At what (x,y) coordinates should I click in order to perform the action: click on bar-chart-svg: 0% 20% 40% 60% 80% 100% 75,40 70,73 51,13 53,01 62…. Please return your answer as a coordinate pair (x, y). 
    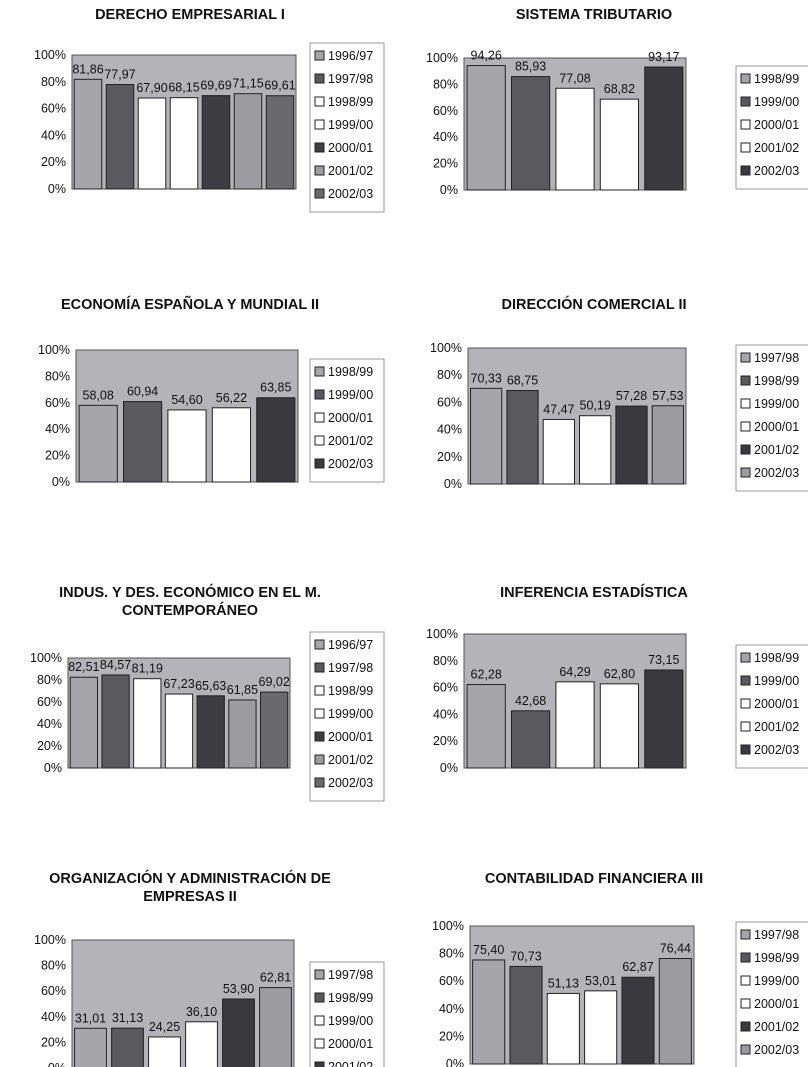
    Looking at the image, I should click on (620, 993).